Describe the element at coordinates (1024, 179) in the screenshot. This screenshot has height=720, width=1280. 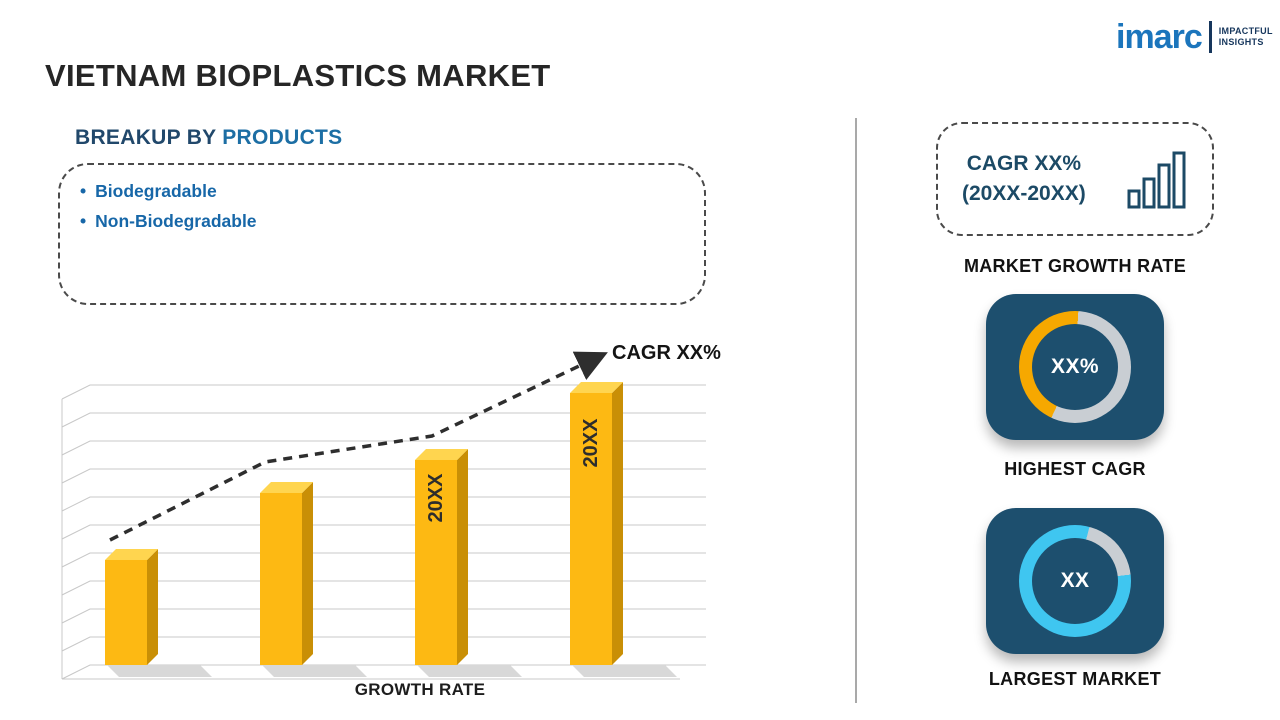
I see `cagr-value-text: CAGR XX% (20XX-20XX)` at that location.